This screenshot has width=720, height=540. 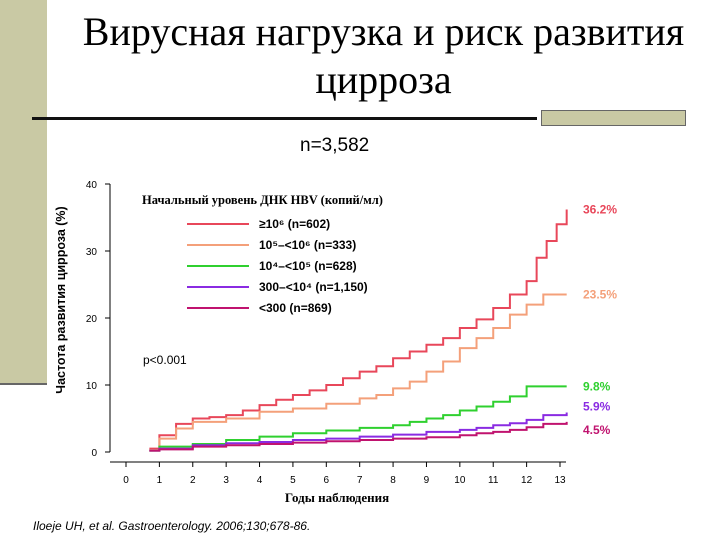 What do you see at coordinates (337, 497) in the screenshot?
I see `x-axis-label: Годы наблюдения` at bounding box center [337, 497].